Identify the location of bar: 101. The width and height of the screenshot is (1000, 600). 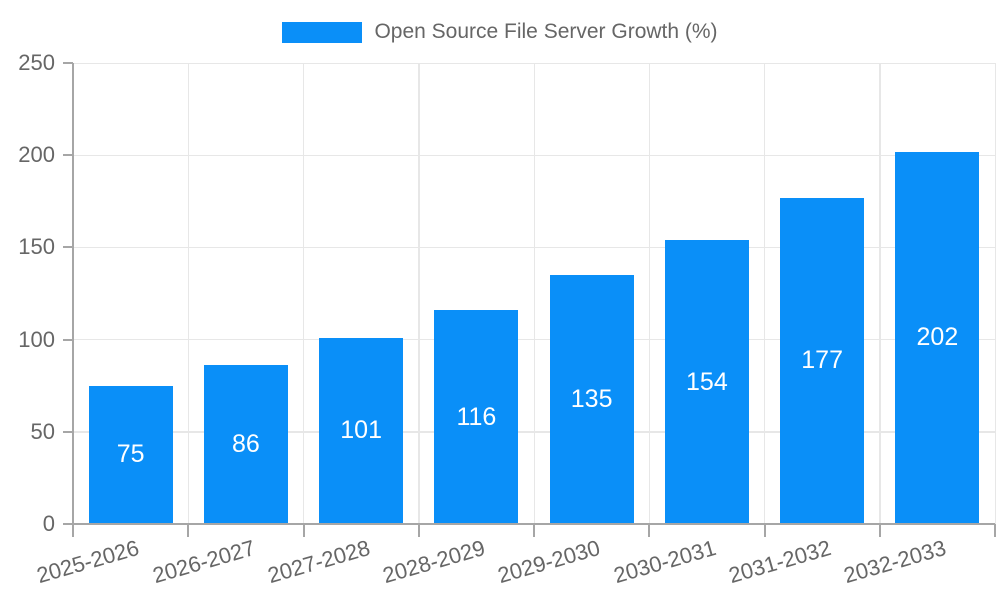
(361, 430).